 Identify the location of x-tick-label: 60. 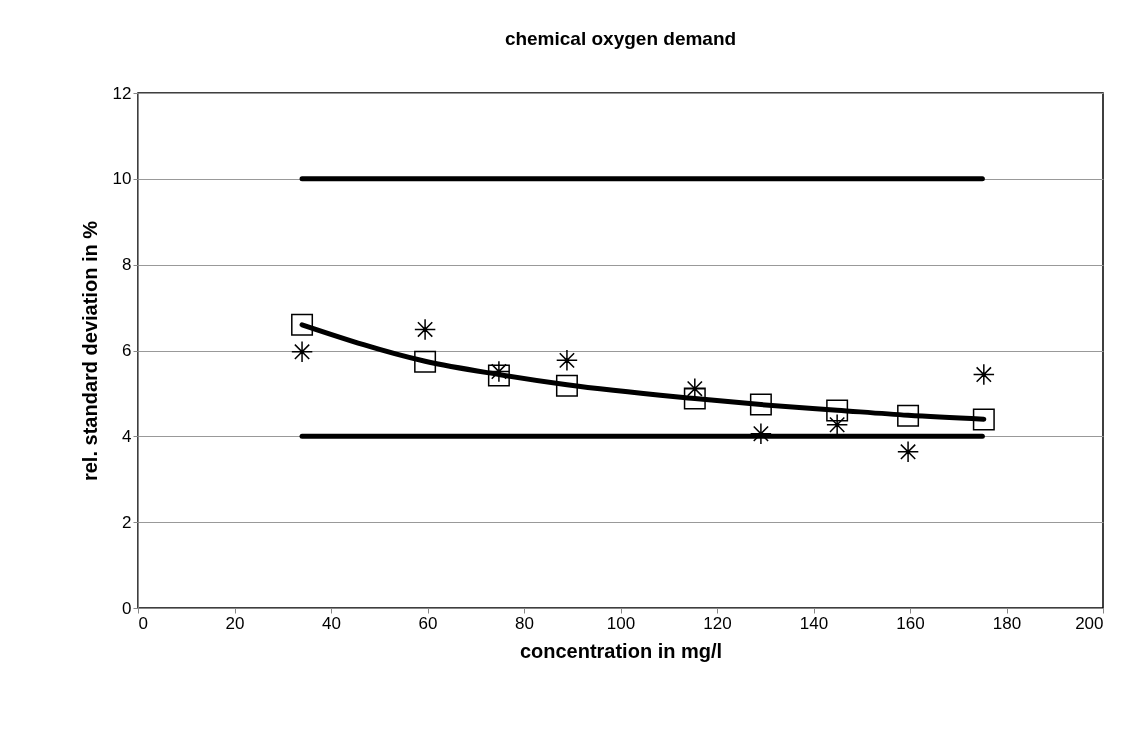
(428, 623).